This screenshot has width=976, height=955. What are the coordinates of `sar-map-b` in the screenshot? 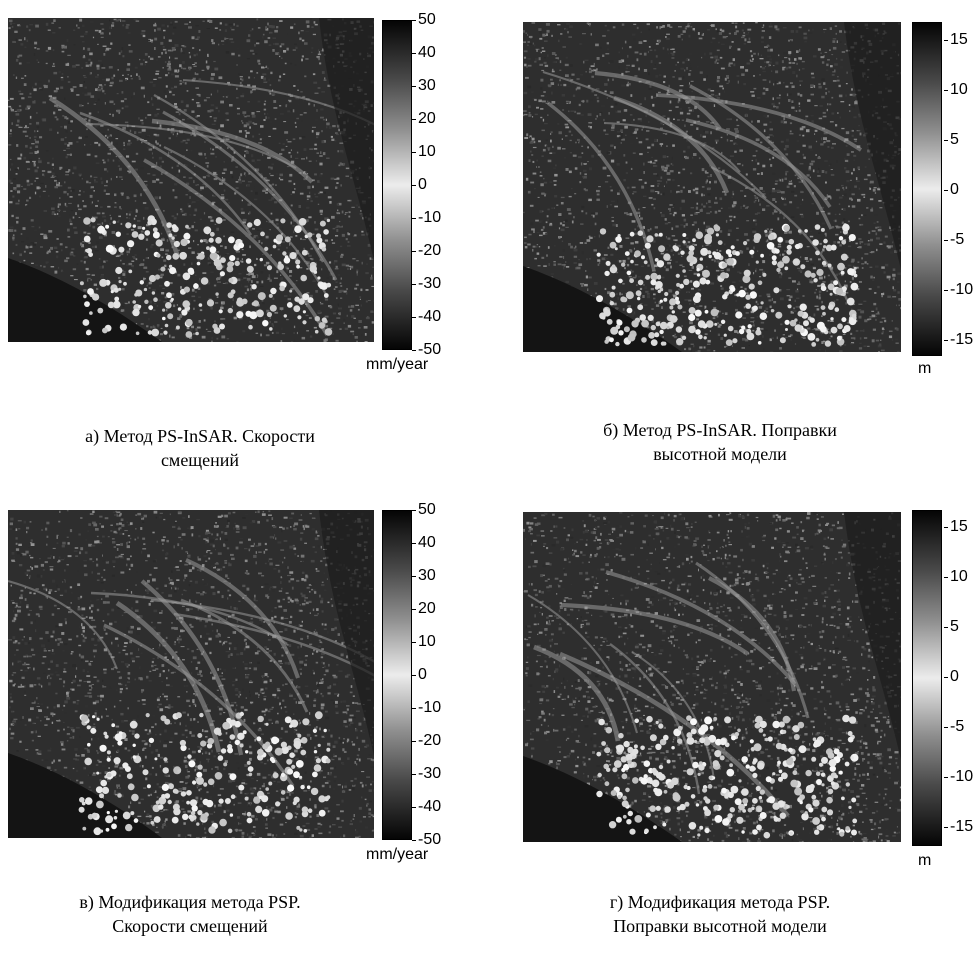 It's located at (712, 187).